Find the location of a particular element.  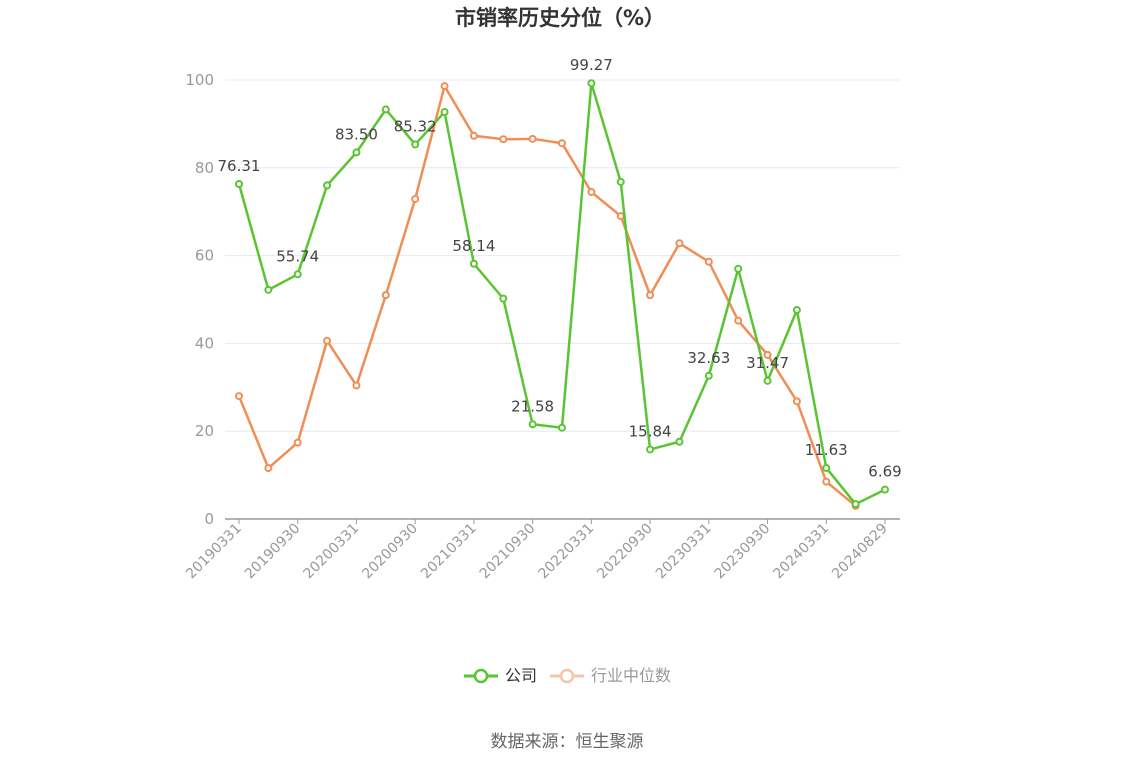

x-tick-label: 20230930 is located at coordinates (743, 552).